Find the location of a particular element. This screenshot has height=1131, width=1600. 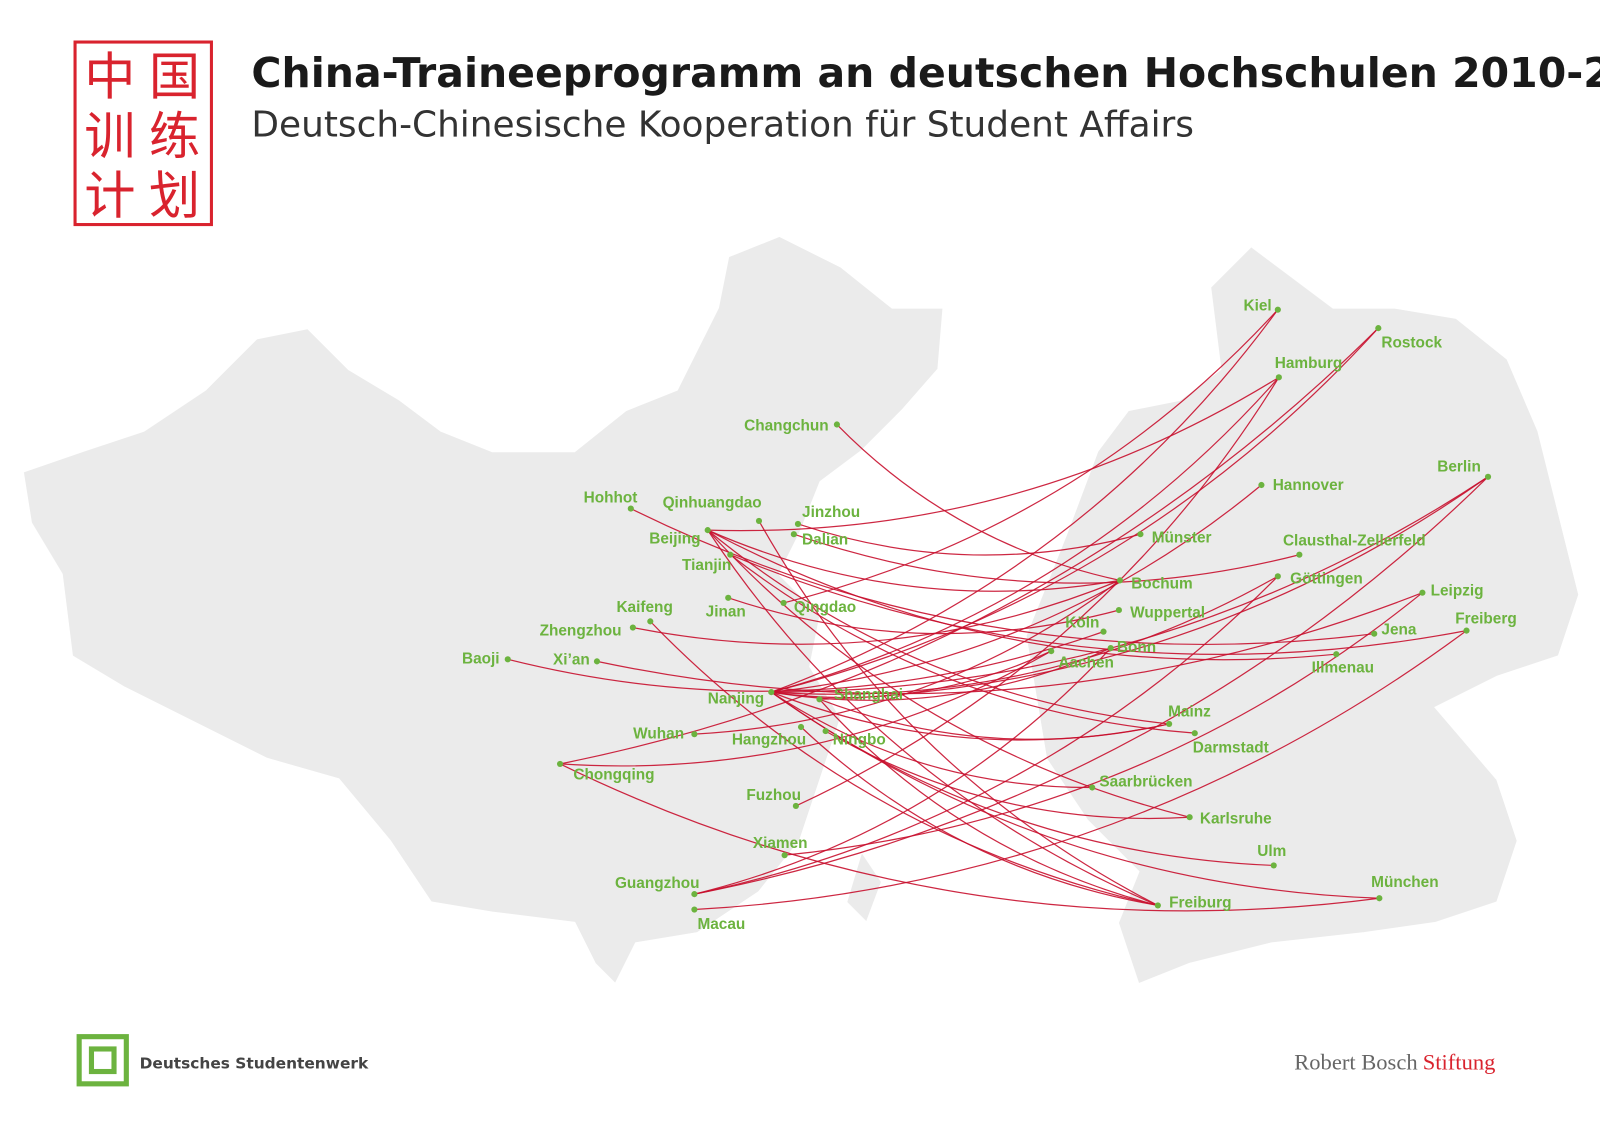

city-label: Xiamen is located at coordinates (780, 843).